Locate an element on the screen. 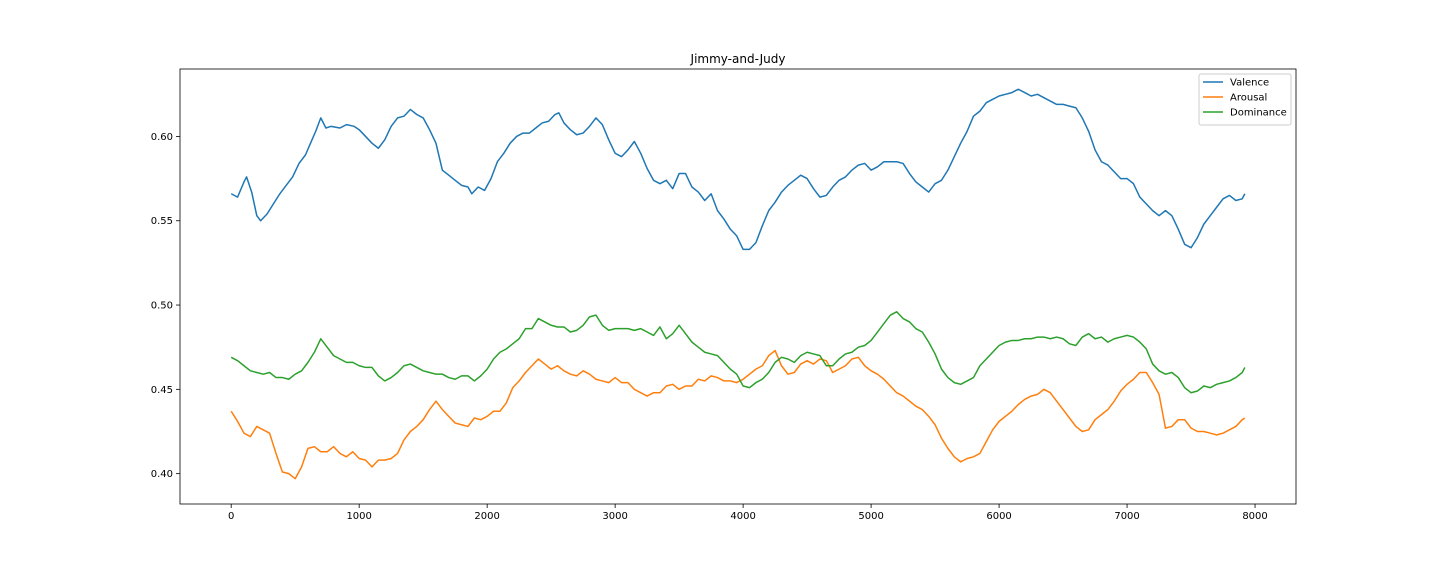 The width and height of the screenshot is (1440, 576). x-tick-label: 2000 is located at coordinates (486, 516).